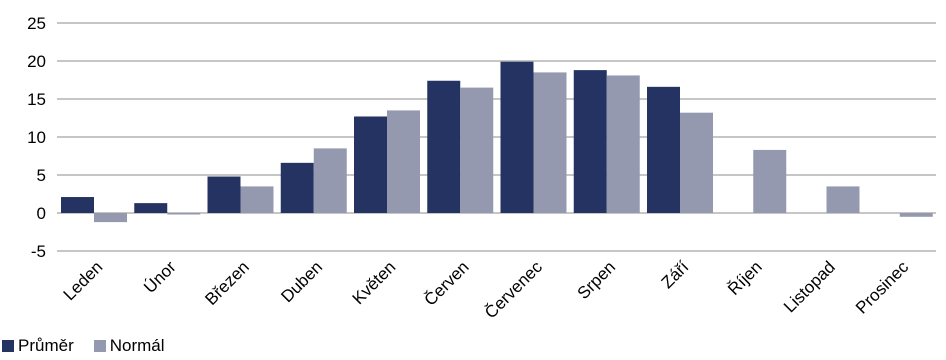 The height and width of the screenshot is (360, 946). I want to click on bar-prumer-cerven, so click(444, 146).